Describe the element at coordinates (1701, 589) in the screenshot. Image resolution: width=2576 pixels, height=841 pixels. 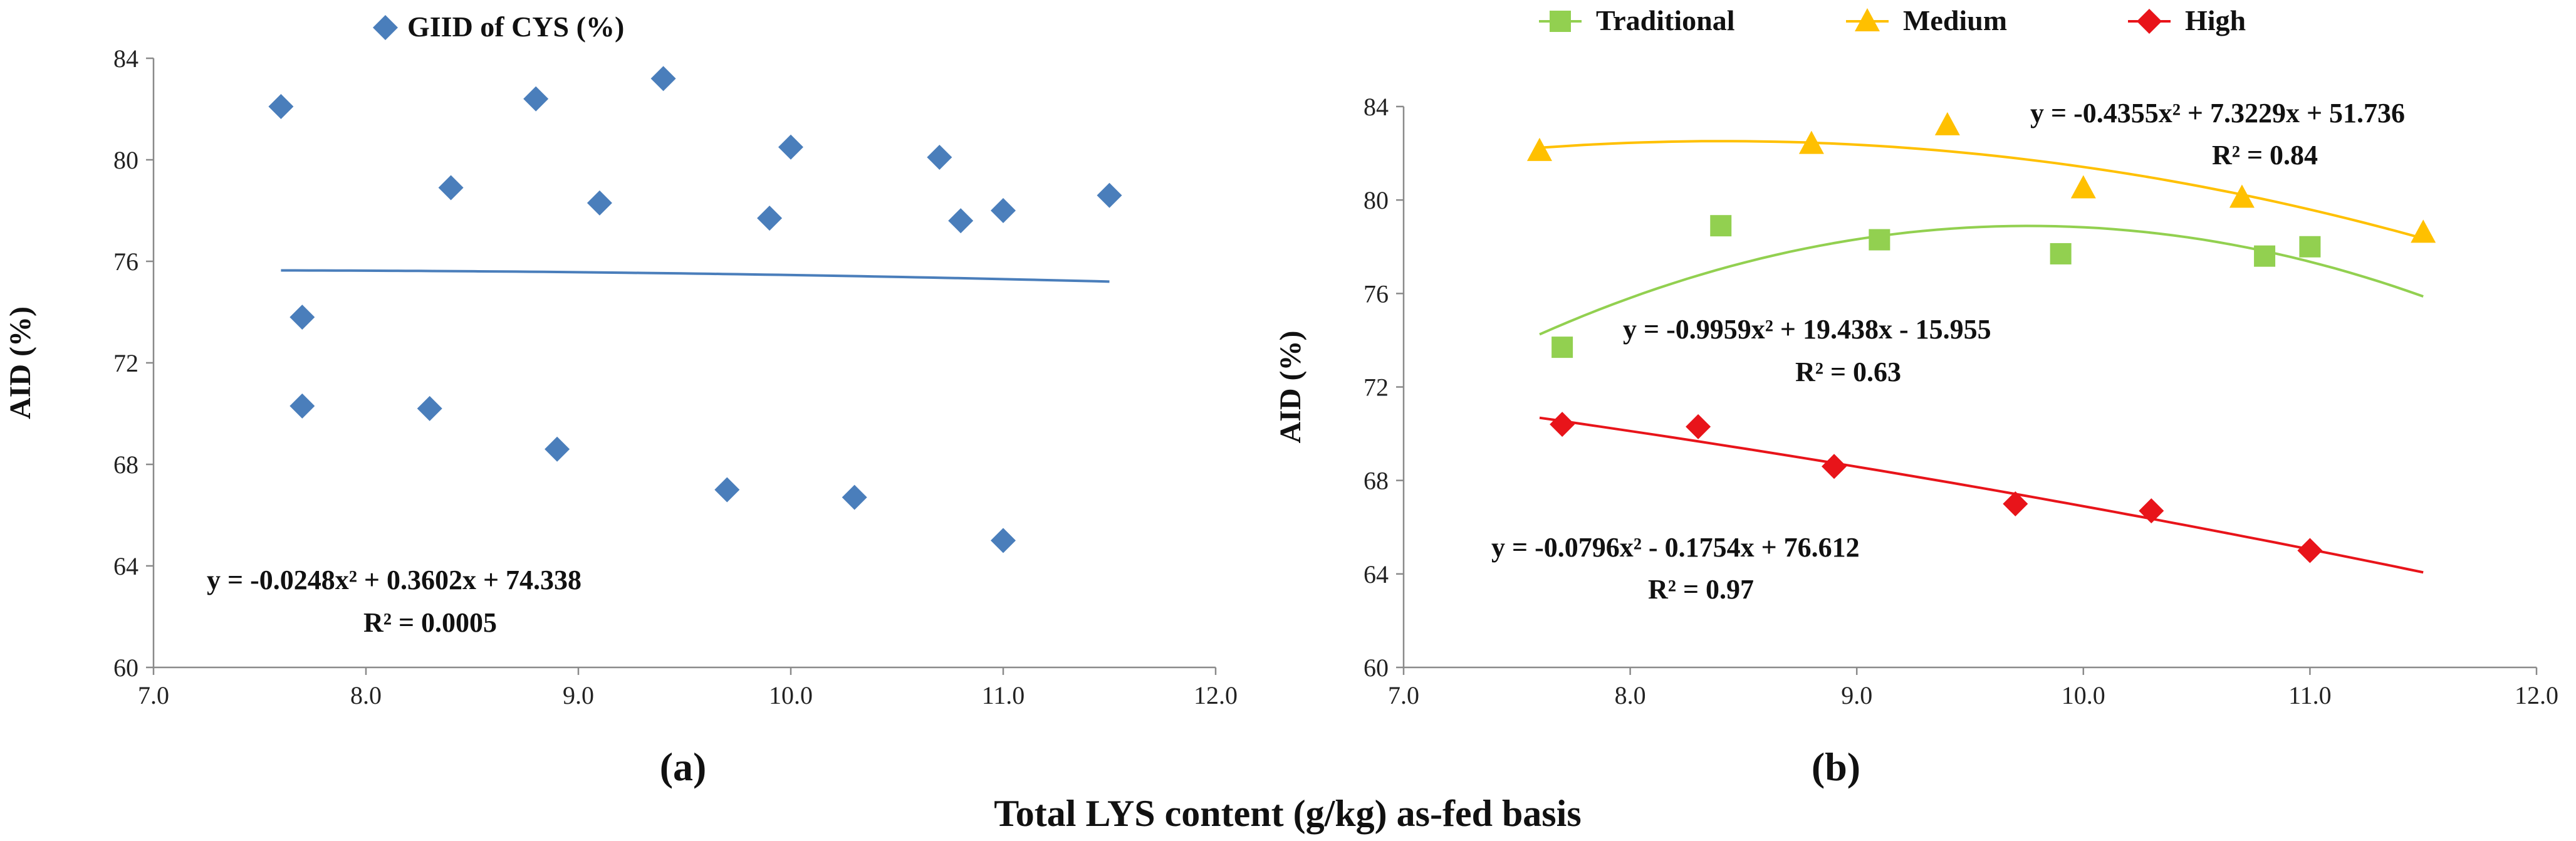
I see `trendline-r2: R² = 0.97` at that location.